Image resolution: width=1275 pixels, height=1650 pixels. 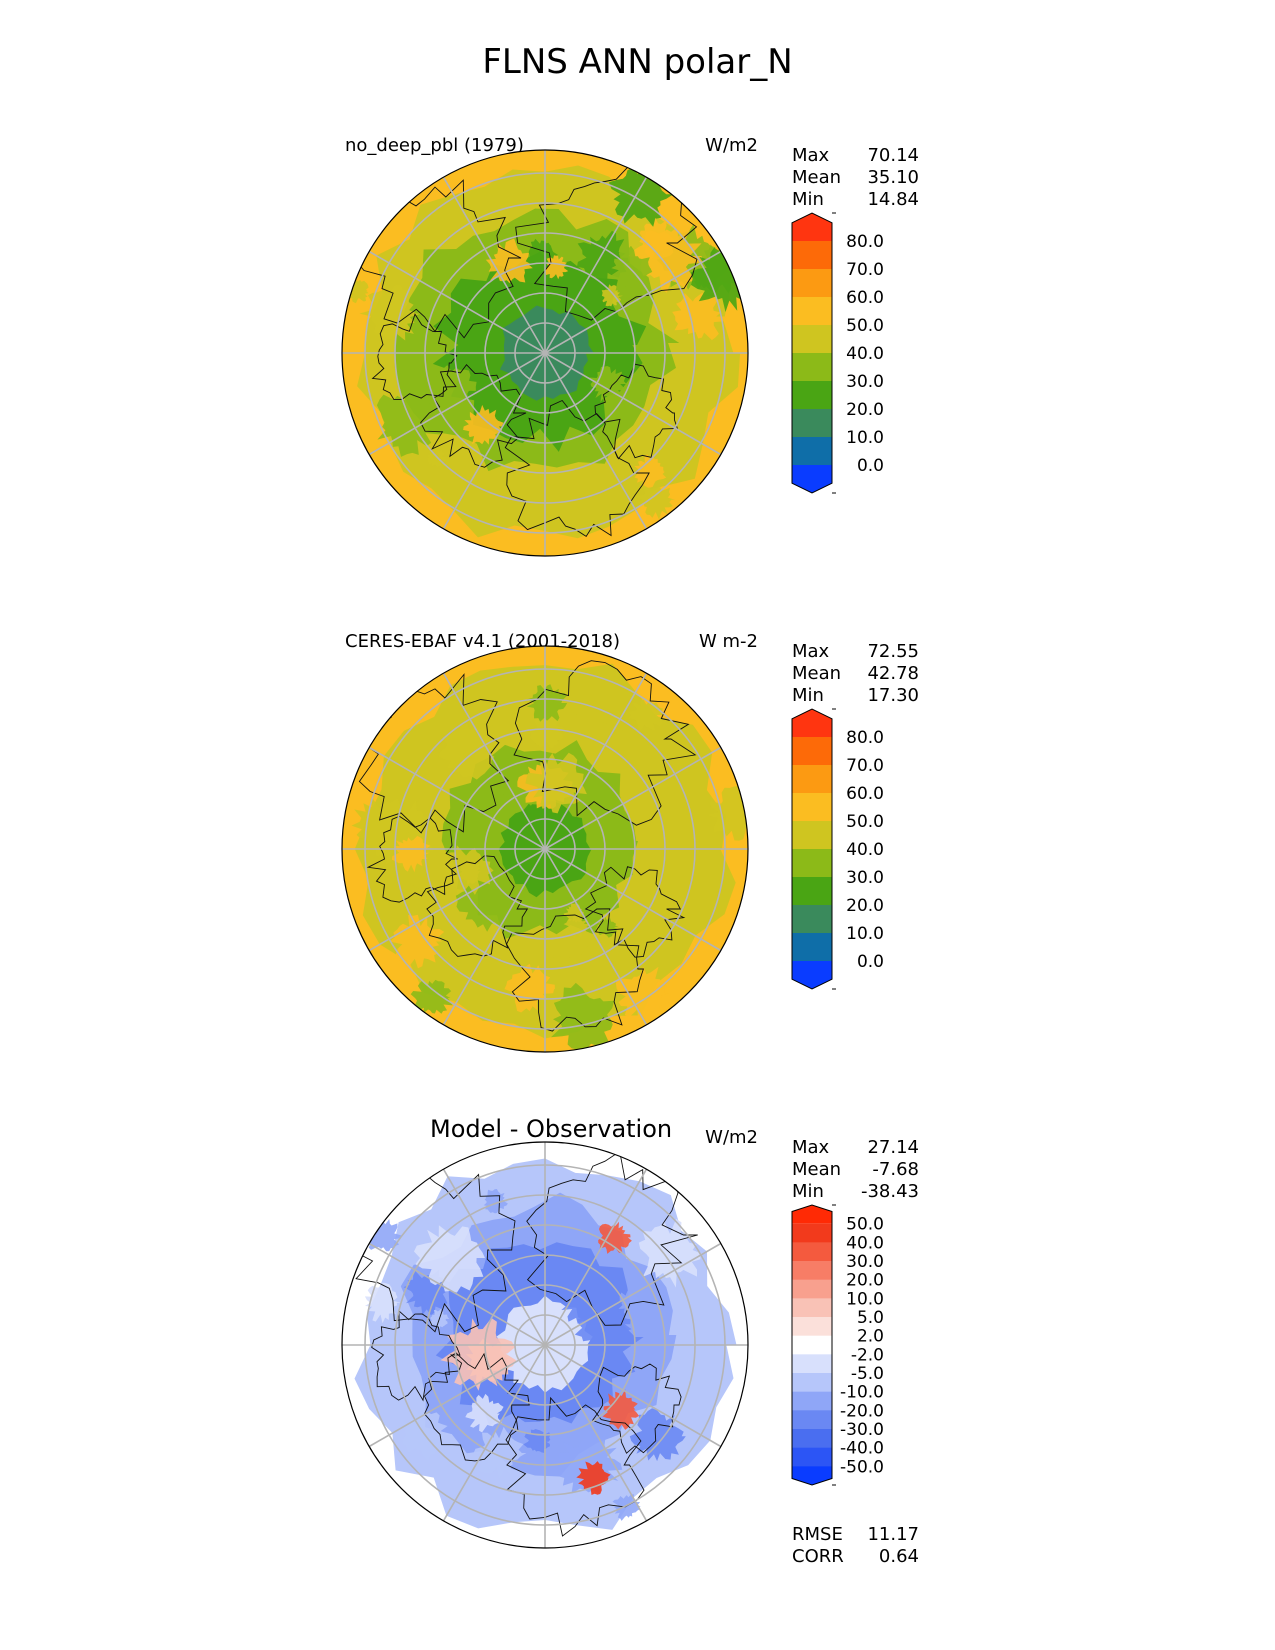 I want to click on colorbar-tick-label: -50.0, so click(x=862, y=1467).